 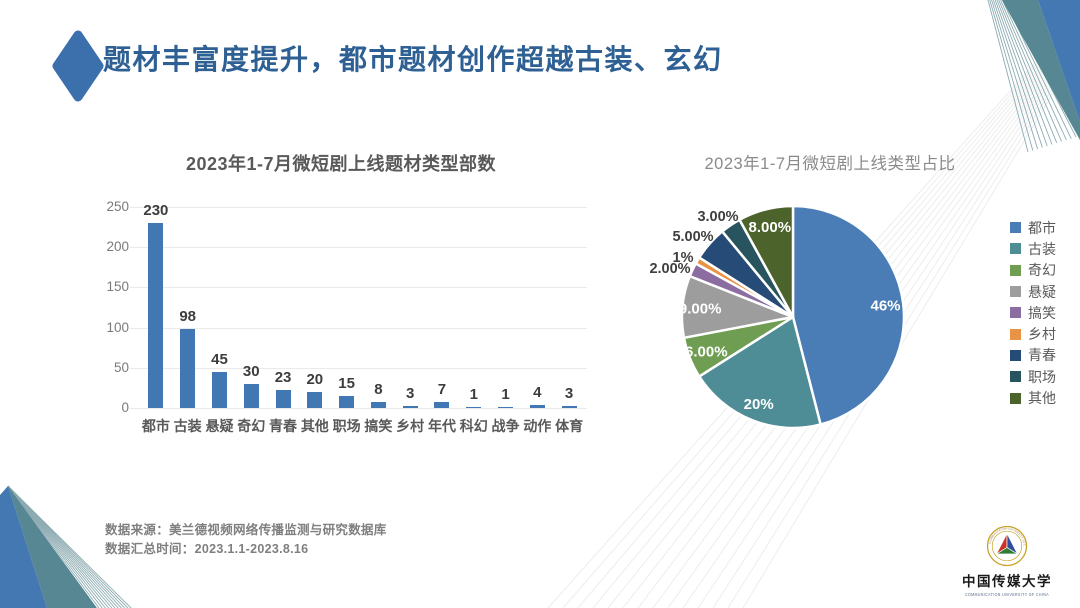 I want to click on top-right-corner-decoration, so click(x=1033, y=76).